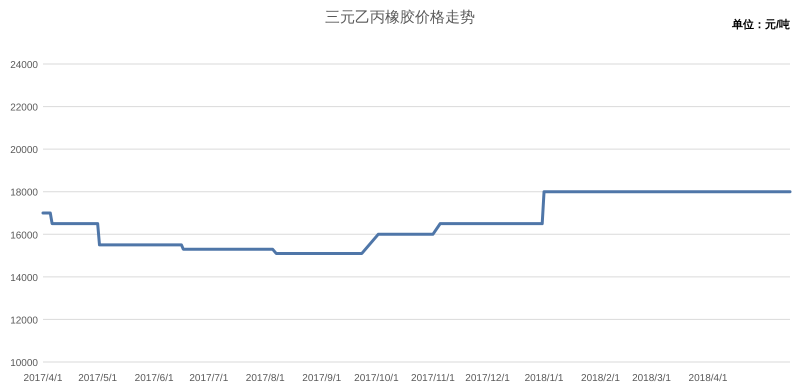  Describe the element at coordinates (98, 378) in the screenshot. I see `x-tick-label: 2017/5/1` at that location.